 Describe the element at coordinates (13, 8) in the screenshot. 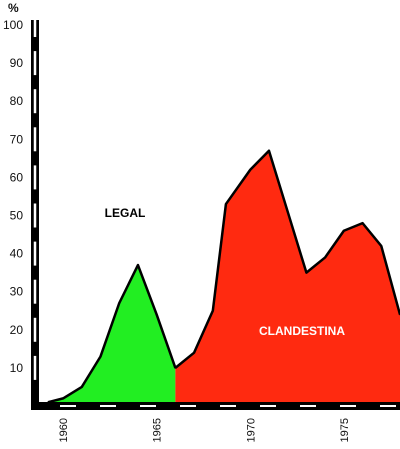

I see `y-unit-label: %` at that location.